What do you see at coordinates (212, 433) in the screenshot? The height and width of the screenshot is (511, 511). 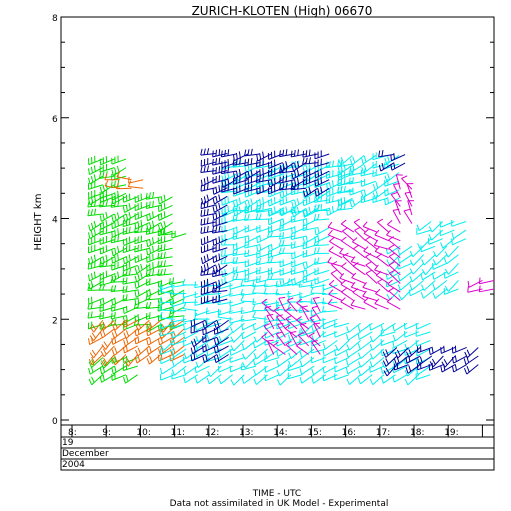 I see `x-tick-label: 12:` at bounding box center [212, 433].